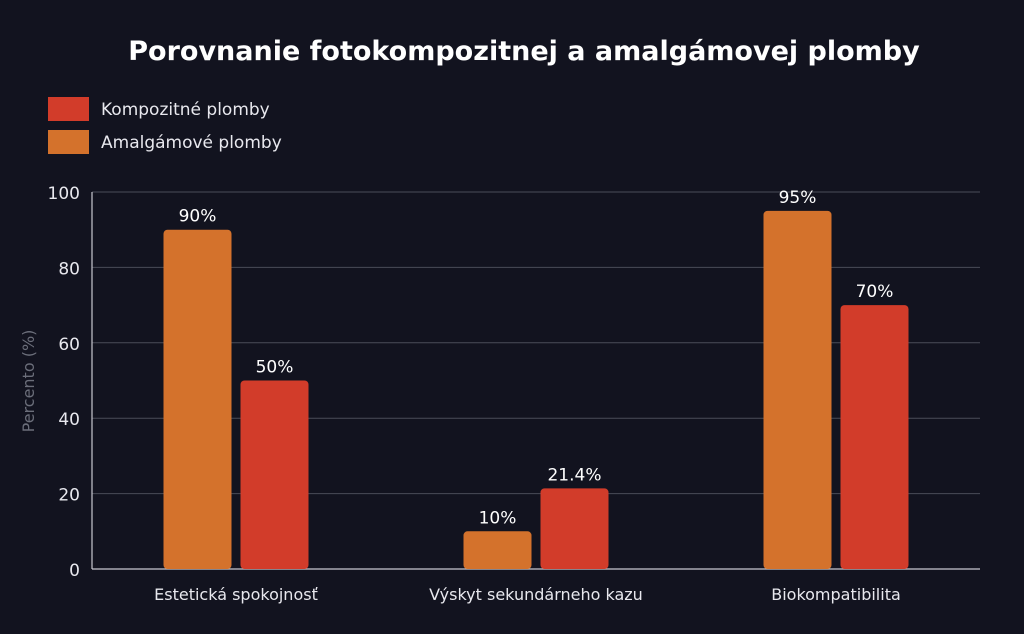  What do you see at coordinates (236, 594) in the screenshot?
I see `x-tick-label: Estetická spokojnosť` at bounding box center [236, 594].